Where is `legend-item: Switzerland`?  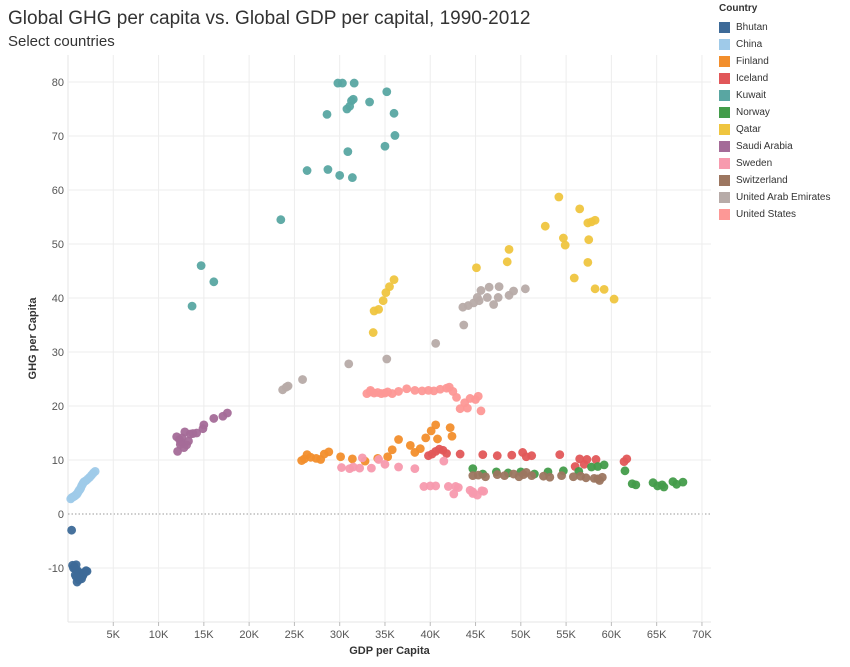
legend-item: Switzerland is located at coordinates (775, 180).